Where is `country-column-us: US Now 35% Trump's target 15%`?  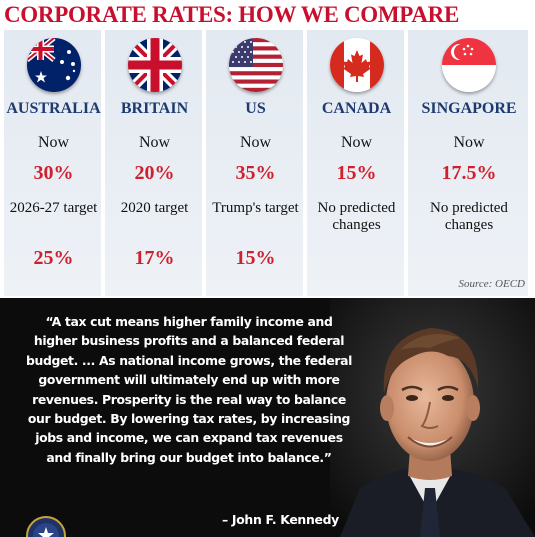
country-column-us: US Now 35% Trump's target 15% is located at coordinates (255, 163).